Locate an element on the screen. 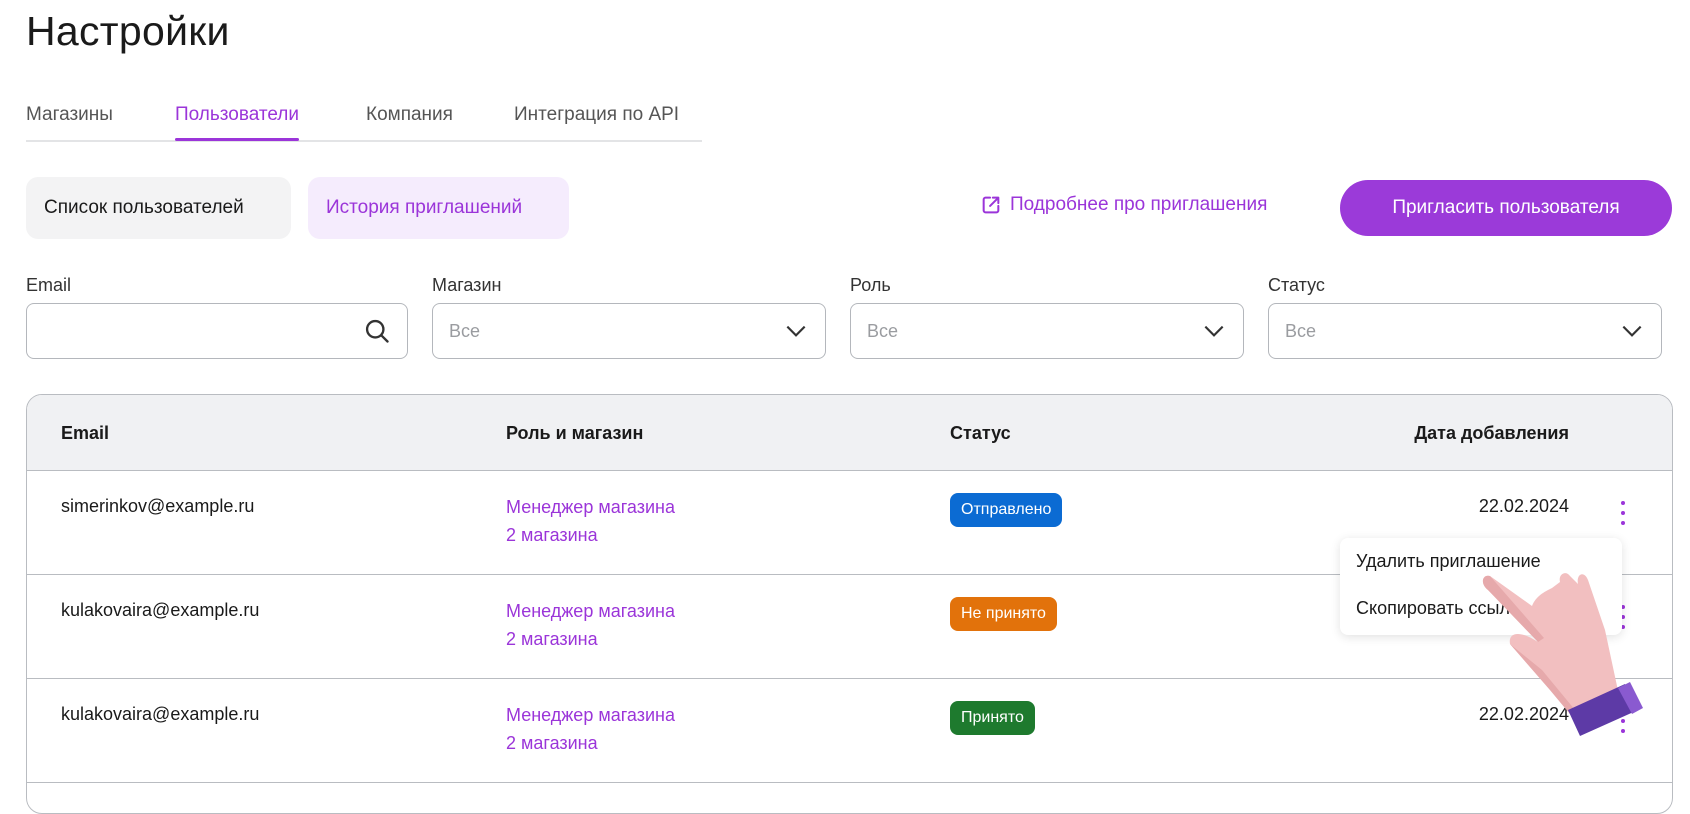 The height and width of the screenshot is (814, 1690). status-badge: Принято is located at coordinates (992, 718).